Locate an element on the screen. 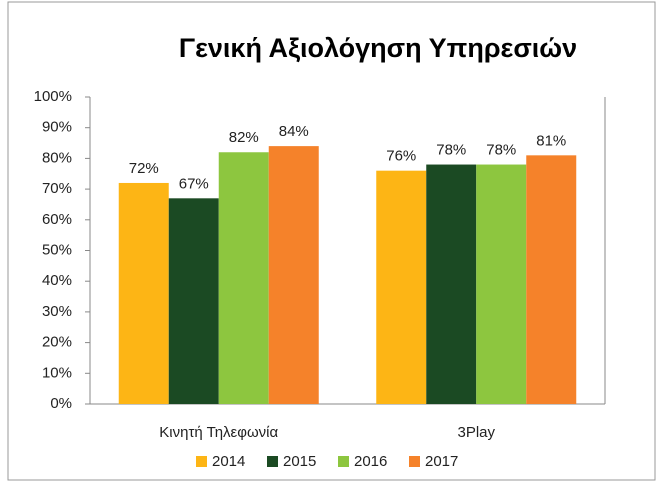 This screenshot has width=656, height=483. data-label: 81% is located at coordinates (551, 140).